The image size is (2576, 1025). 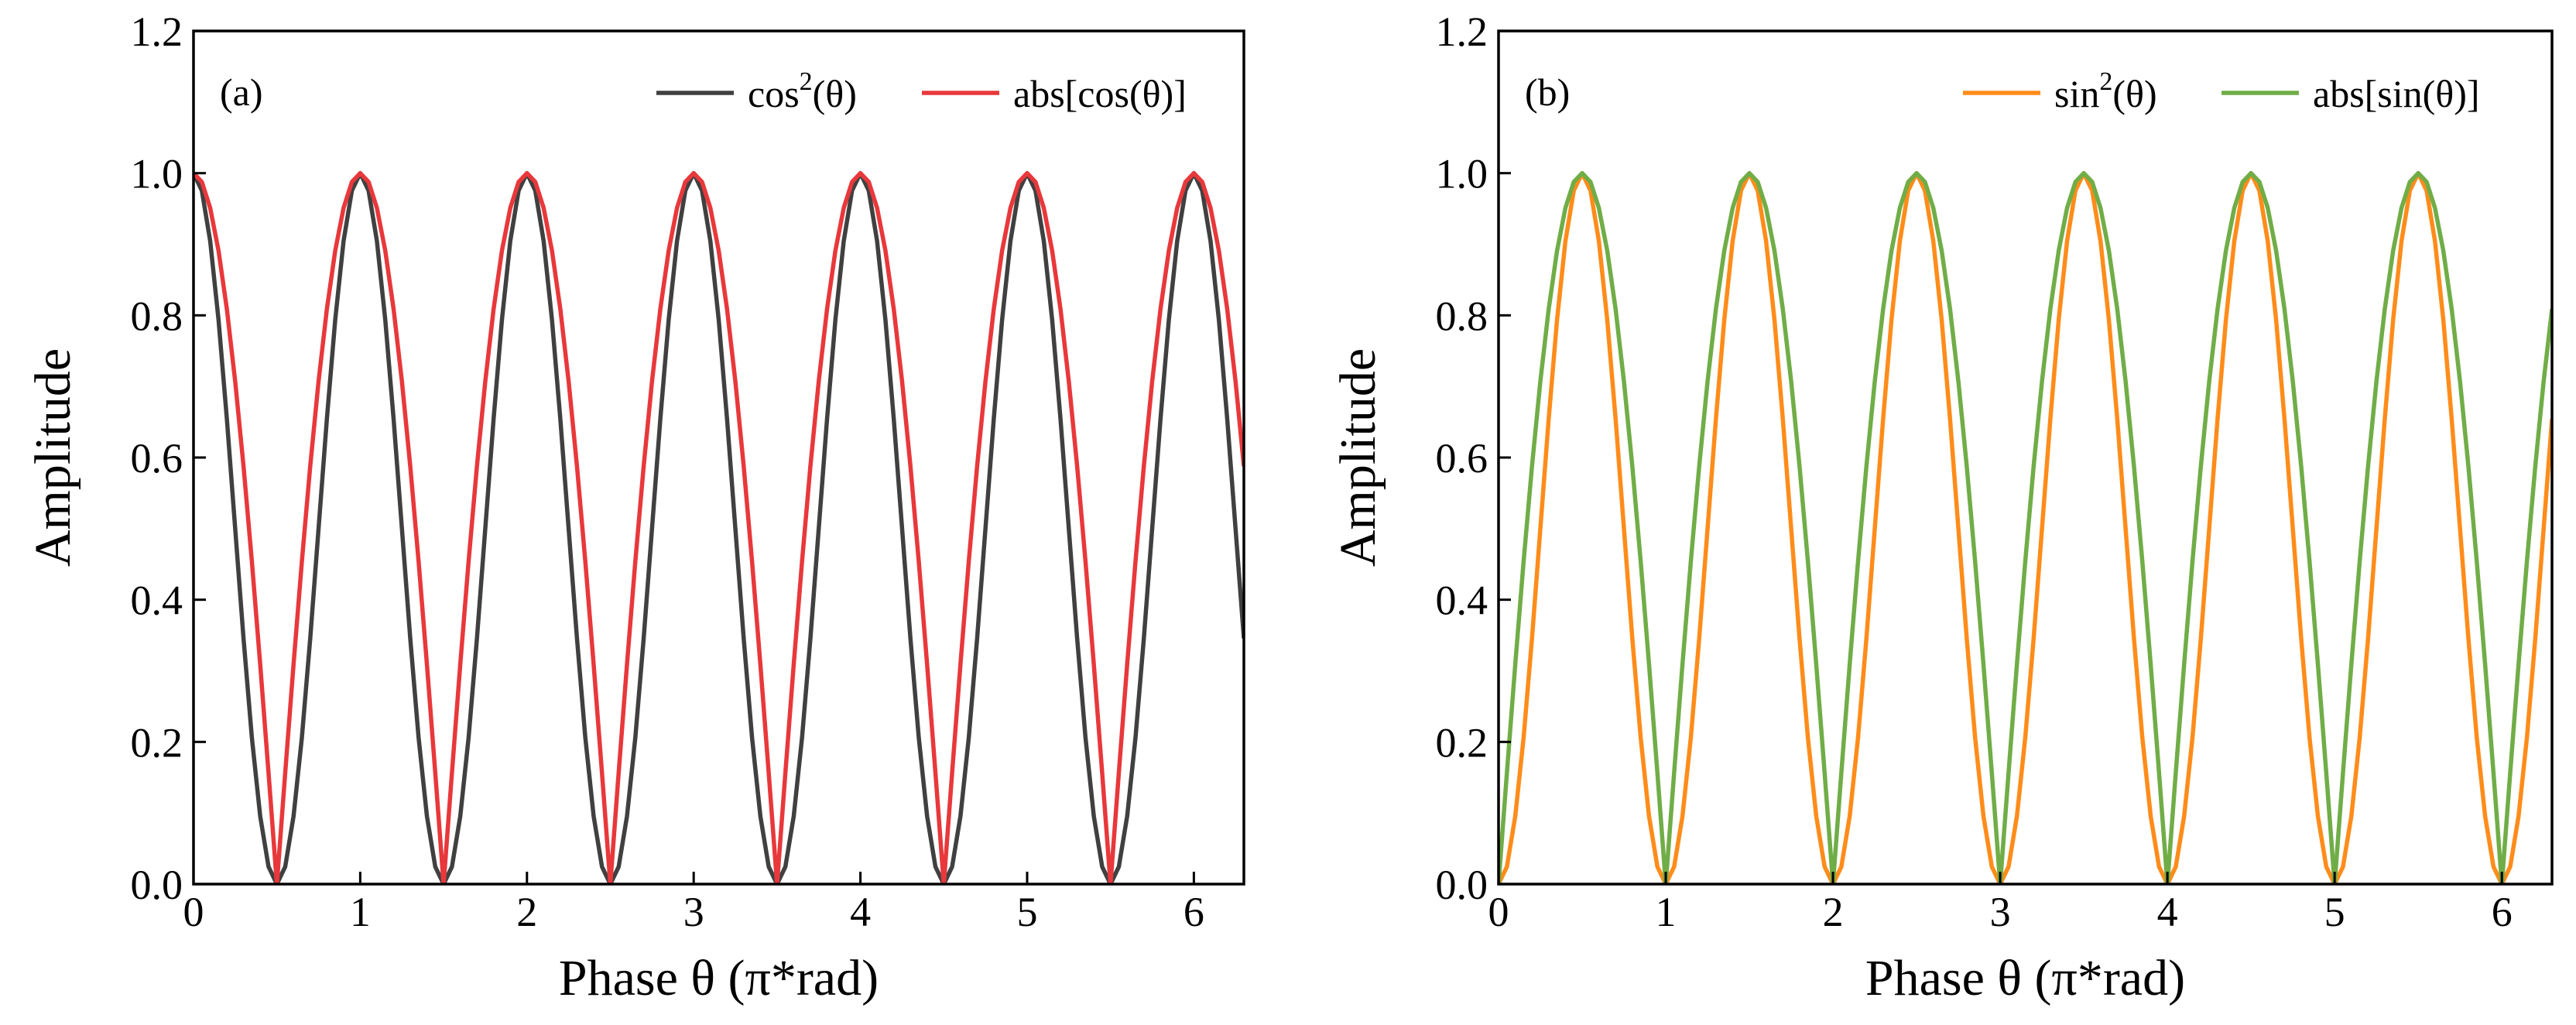 I want to click on legend: cos2(θ) abs[cos(θ)], so click(x=922, y=91).